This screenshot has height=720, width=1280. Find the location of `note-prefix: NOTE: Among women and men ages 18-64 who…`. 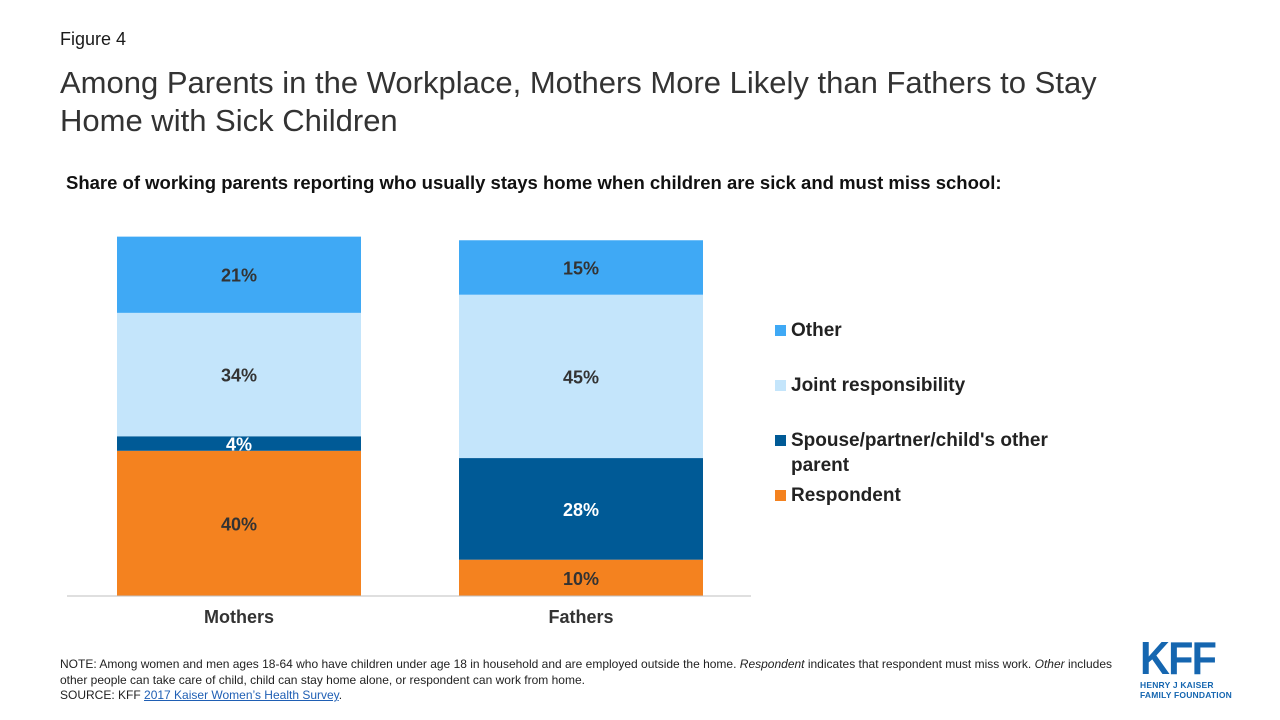

note-prefix: NOTE: Among women and men ages 18-64 who… is located at coordinates (400, 664).